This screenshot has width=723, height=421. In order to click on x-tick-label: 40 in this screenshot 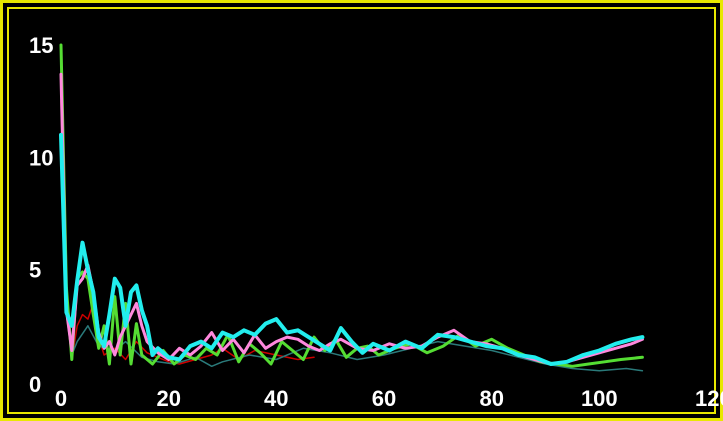, I will do `click(276, 398)`.